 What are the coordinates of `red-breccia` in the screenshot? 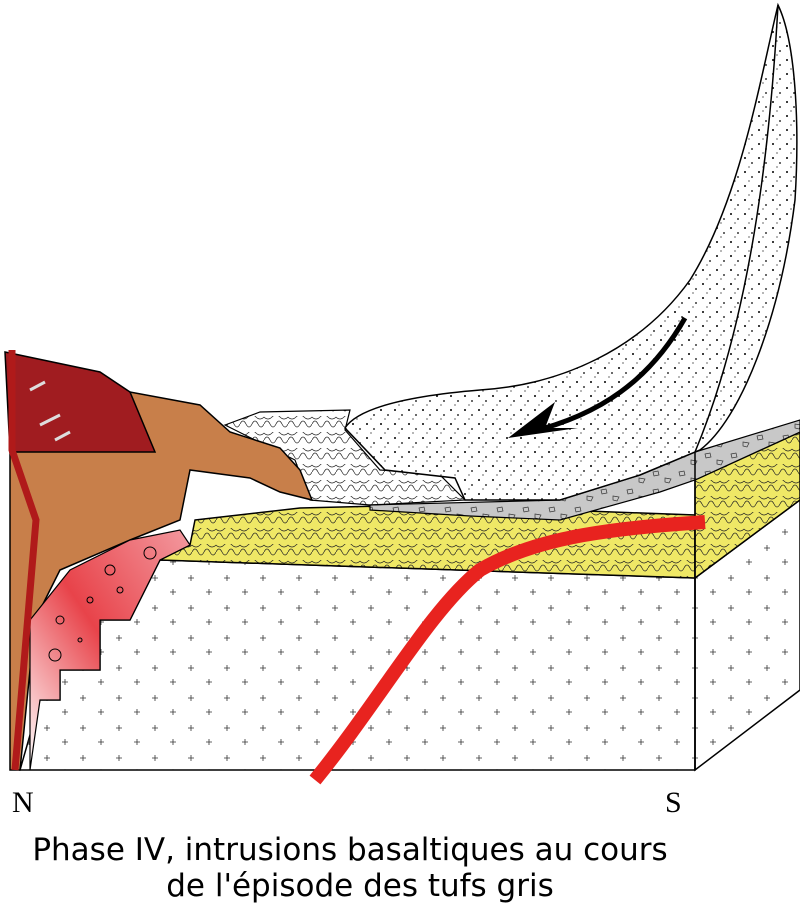 It's located at (110, 650).